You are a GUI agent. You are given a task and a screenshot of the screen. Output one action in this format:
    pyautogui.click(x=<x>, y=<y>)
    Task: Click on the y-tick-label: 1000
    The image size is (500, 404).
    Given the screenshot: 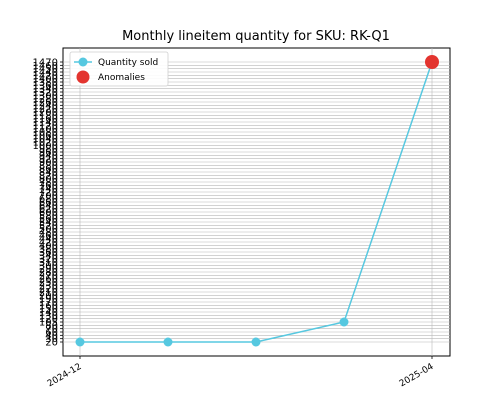 What is the action you would take?
    pyautogui.click(x=45, y=146)
    